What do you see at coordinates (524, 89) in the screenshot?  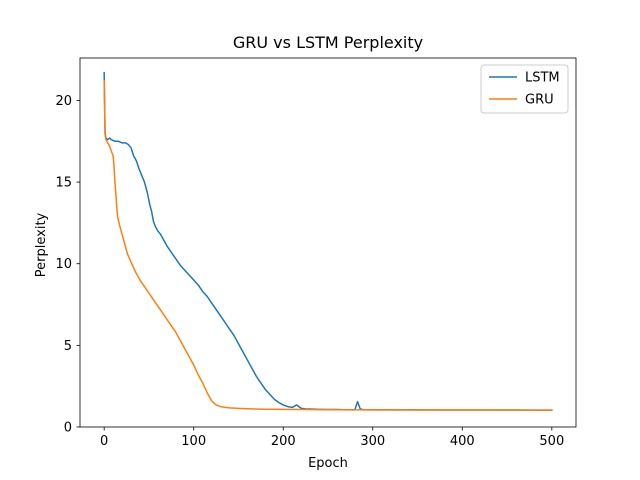 I see `legend: LSTM GRU` at bounding box center [524, 89].